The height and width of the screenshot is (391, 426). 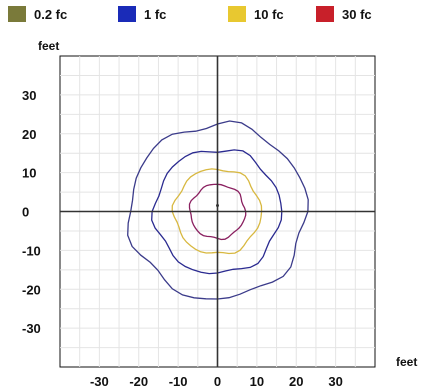 What do you see at coordinates (217, 205) in the screenshot?
I see `origin-marker` at bounding box center [217, 205].